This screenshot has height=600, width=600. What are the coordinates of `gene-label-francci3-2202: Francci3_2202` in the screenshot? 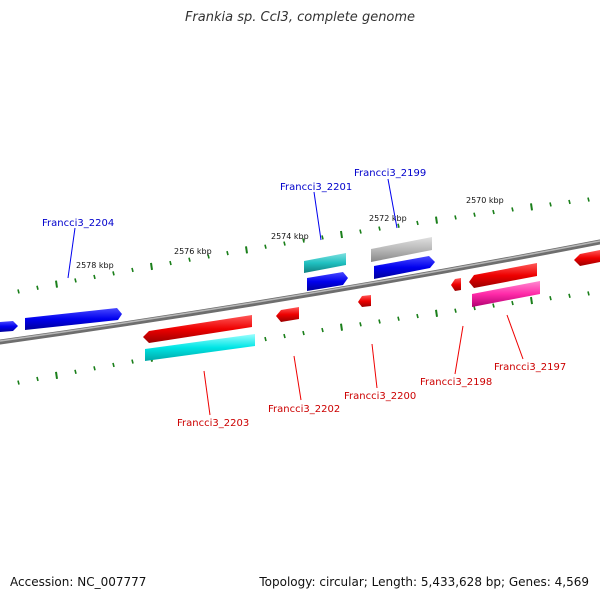 It's located at (304, 409).